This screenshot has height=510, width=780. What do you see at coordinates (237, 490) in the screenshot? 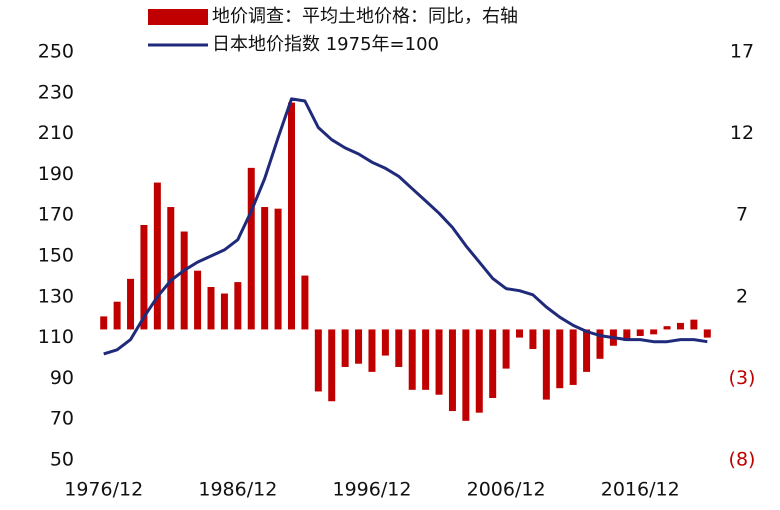
I see `x-tick-label: 1986/12` at bounding box center [237, 490].